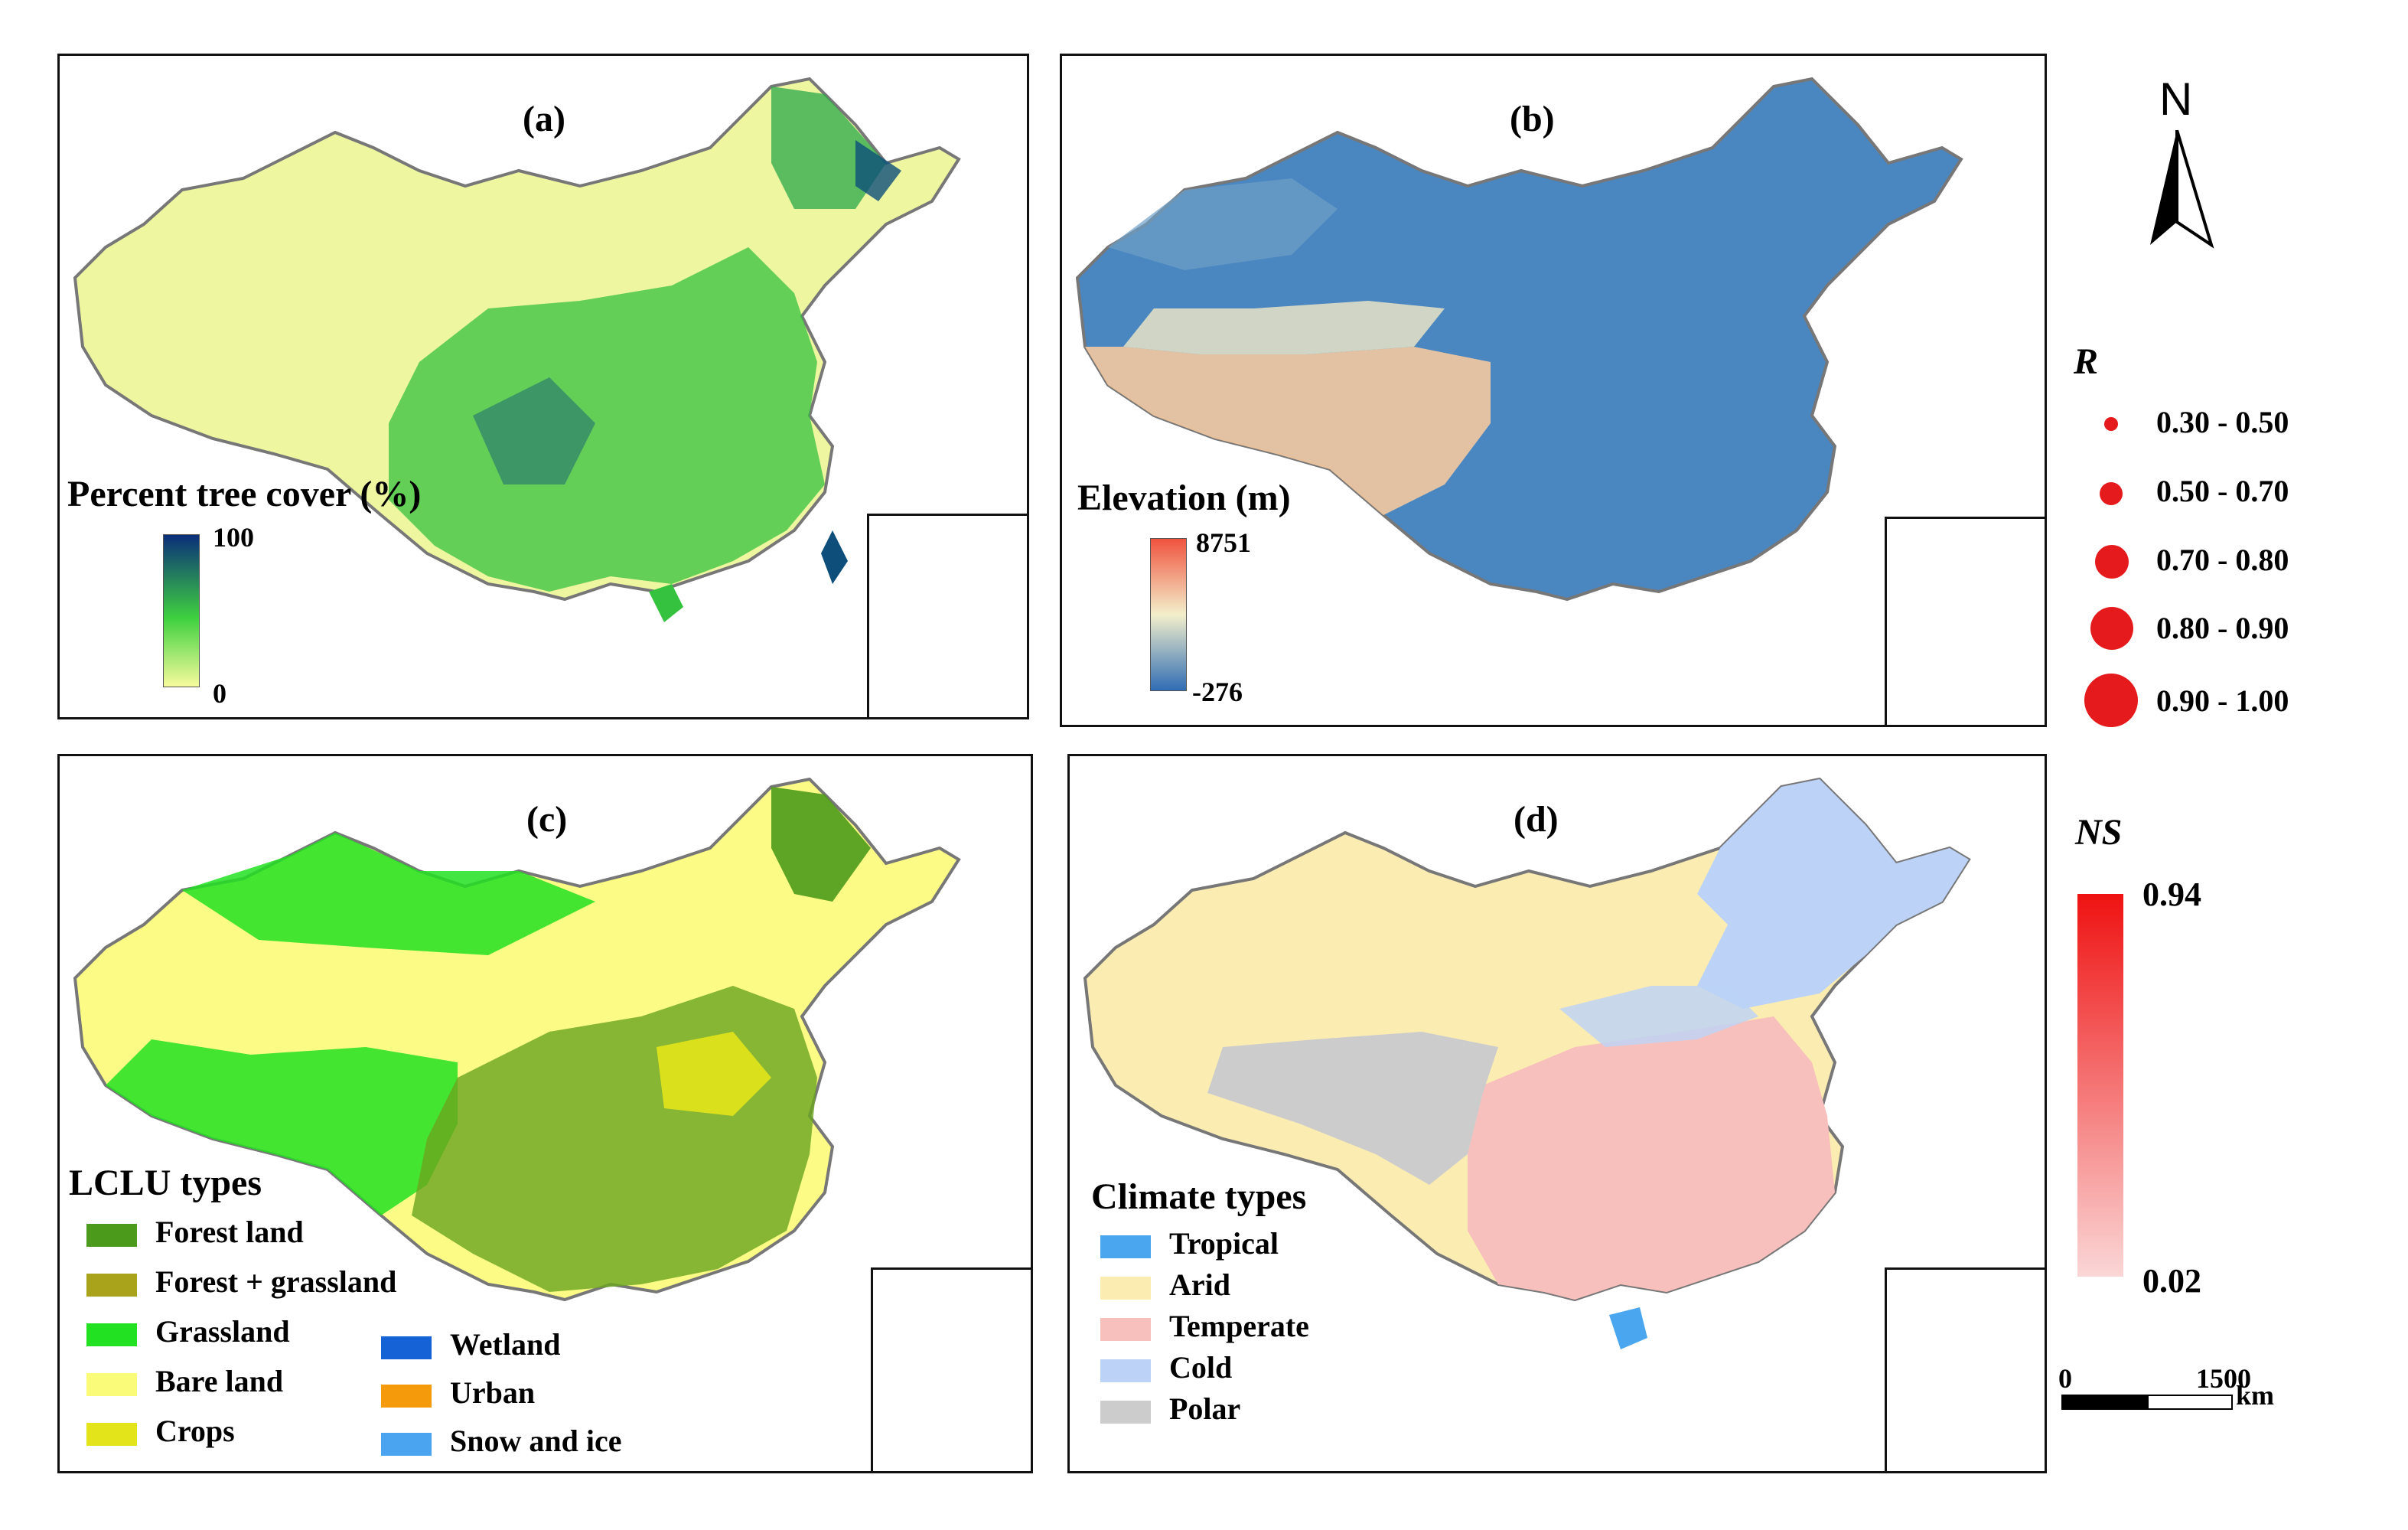 This screenshot has width=2408, height=1530. Describe the element at coordinates (1168, 614) in the screenshot. I see `elevation-colorbar` at that location.